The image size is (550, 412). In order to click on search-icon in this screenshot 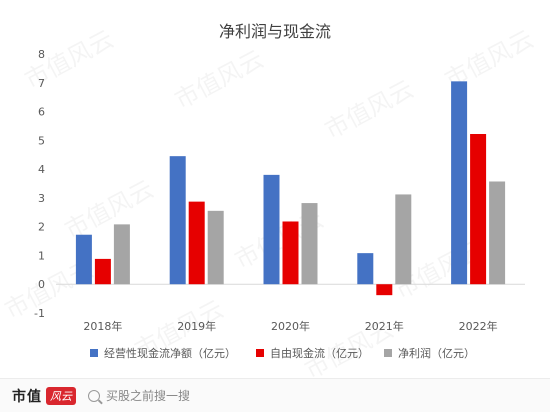, I will do `click(94, 395)`.